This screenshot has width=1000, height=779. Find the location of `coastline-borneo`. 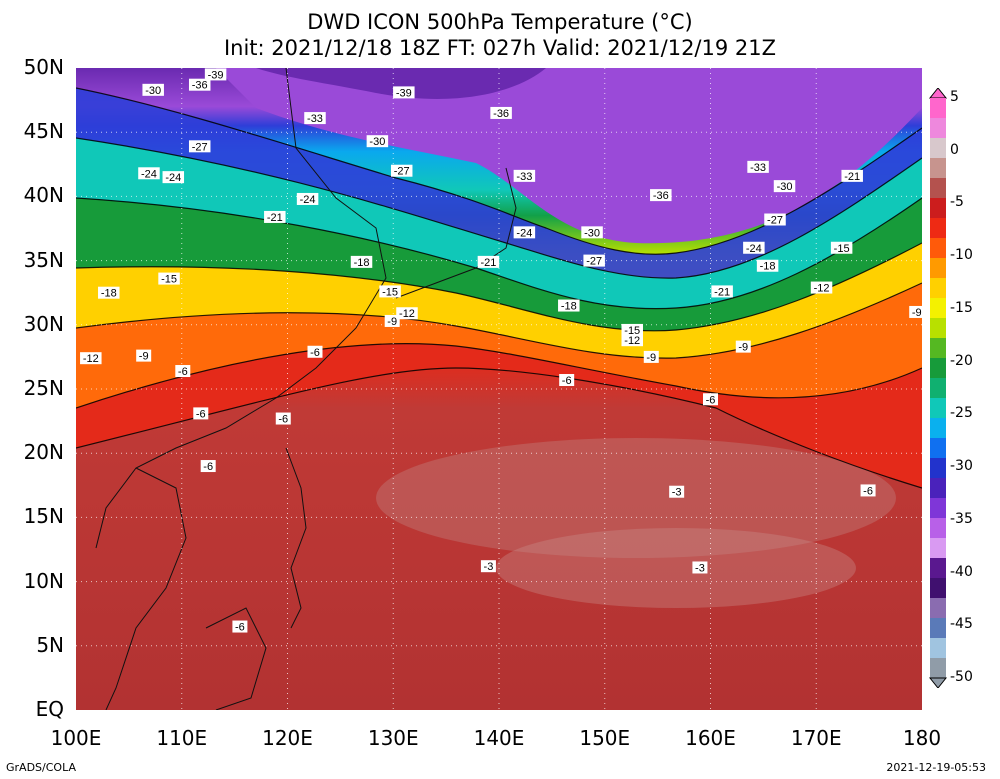

coastline-borneo is located at coordinates (236, 658).